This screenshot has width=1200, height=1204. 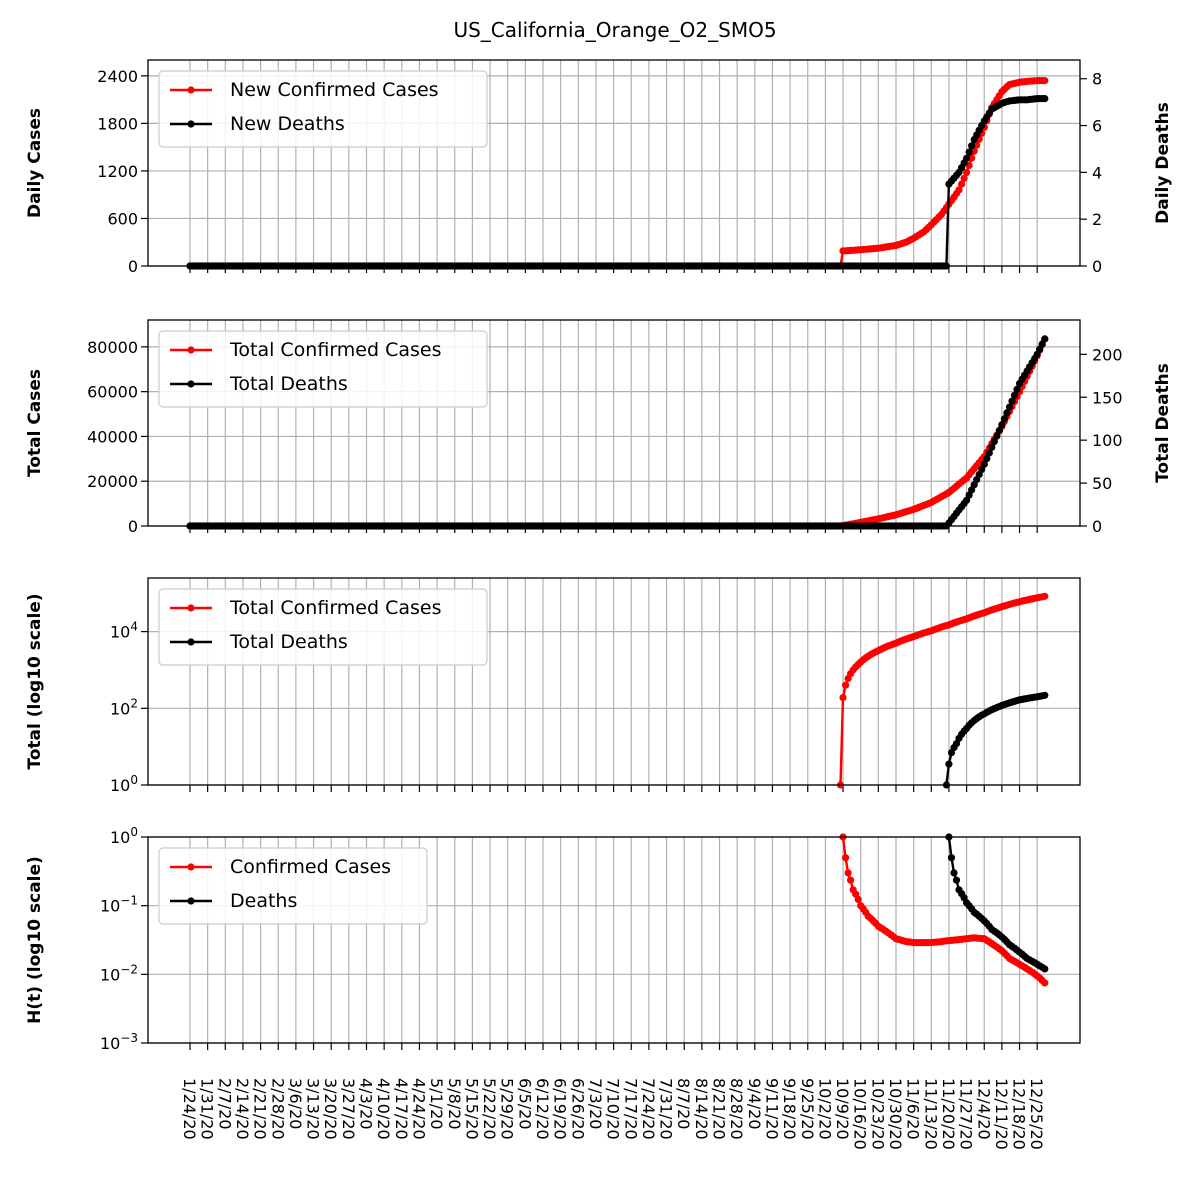 What do you see at coordinates (560, 1109) in the screenshot?
I see `x-tick-label: 6/19/20` at bounding box center [560, 1109].